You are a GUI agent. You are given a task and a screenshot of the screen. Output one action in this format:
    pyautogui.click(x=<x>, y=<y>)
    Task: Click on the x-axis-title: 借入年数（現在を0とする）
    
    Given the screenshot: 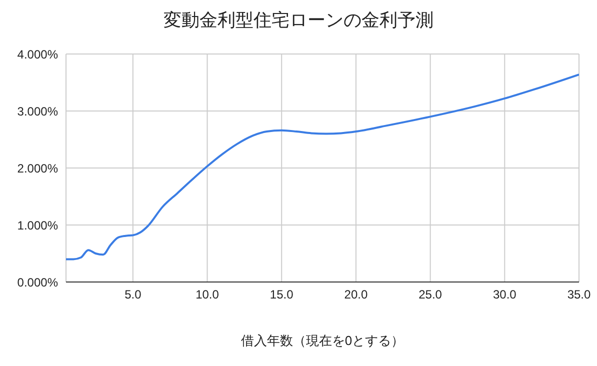 What is the action you would take?
    pyautogui.click(x=323, y=341)
    